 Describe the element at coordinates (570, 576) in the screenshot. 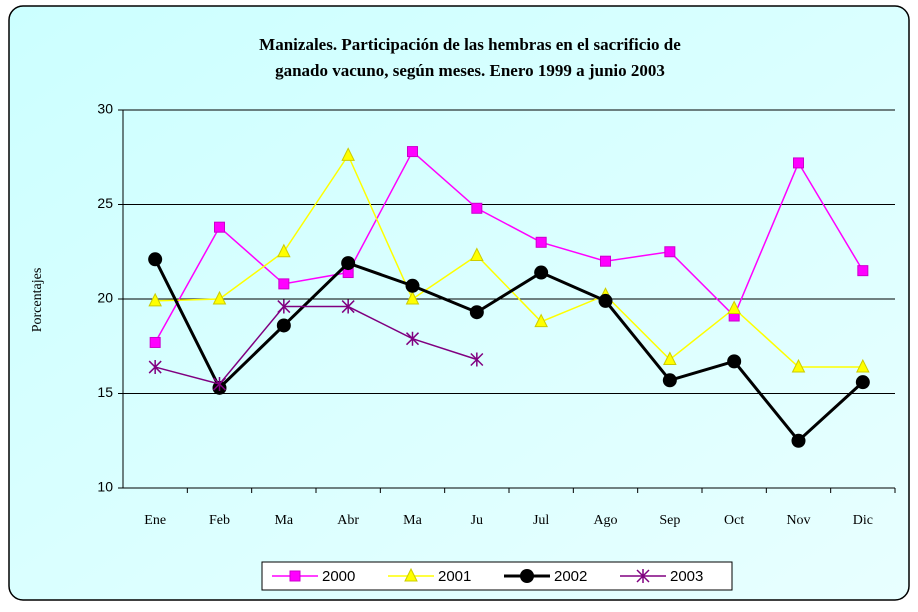

I see `legend-label: 2002` at that location.